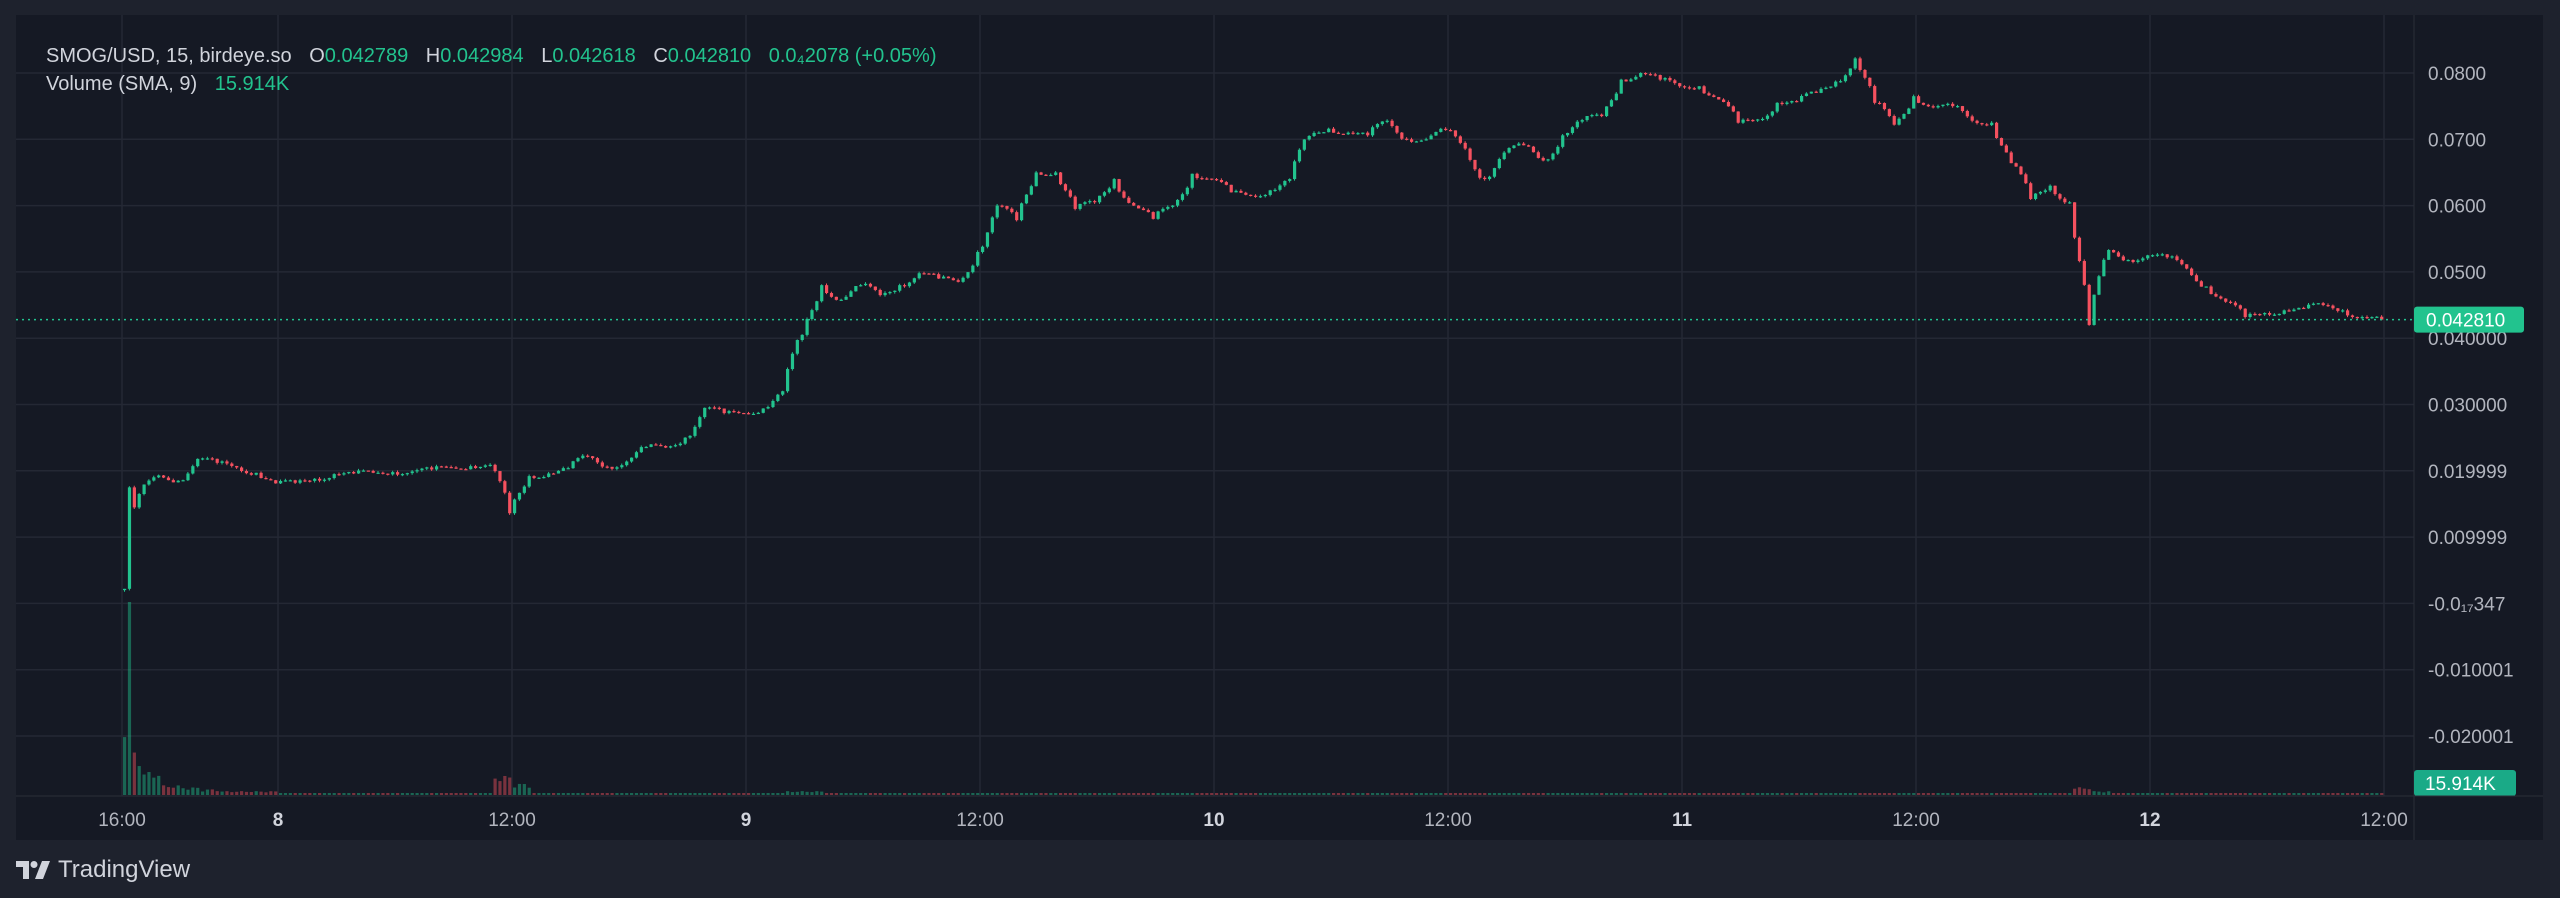 The height and width of the screenshot is (898, 2560). Describe the element at coordinates (2478, 427) in the screenshot. I see `price-axis` at that location.